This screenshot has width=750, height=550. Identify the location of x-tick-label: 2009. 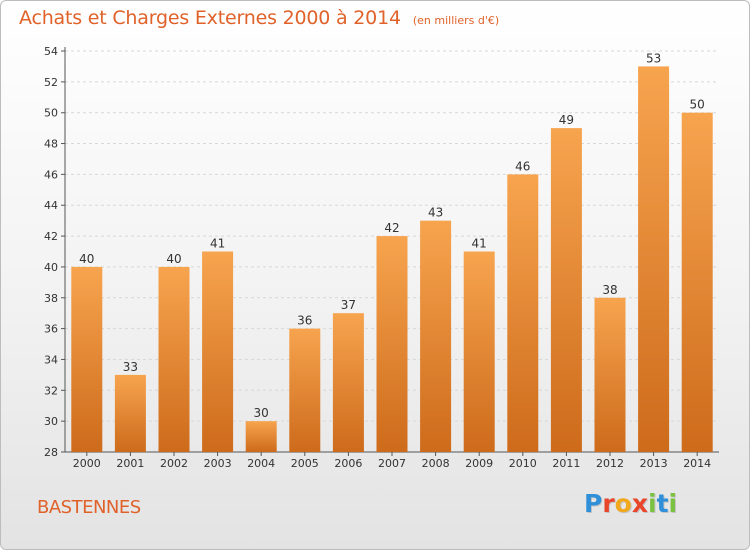
(479, 463).